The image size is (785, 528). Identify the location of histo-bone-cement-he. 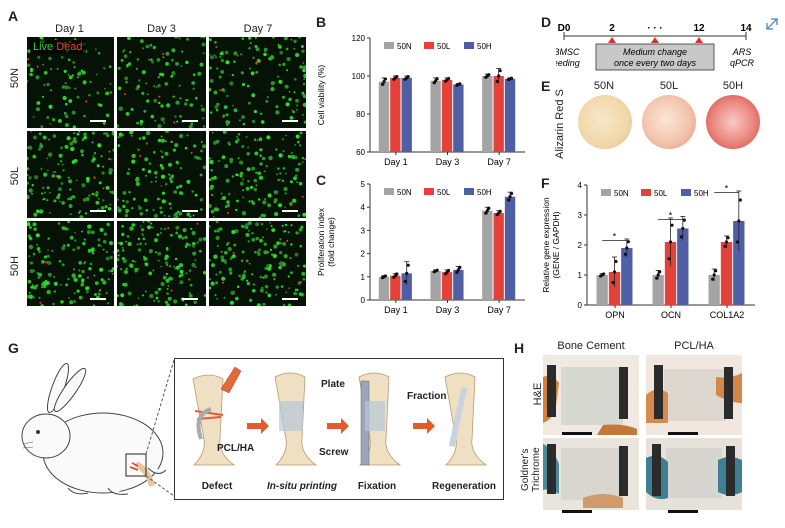
(591, 395).